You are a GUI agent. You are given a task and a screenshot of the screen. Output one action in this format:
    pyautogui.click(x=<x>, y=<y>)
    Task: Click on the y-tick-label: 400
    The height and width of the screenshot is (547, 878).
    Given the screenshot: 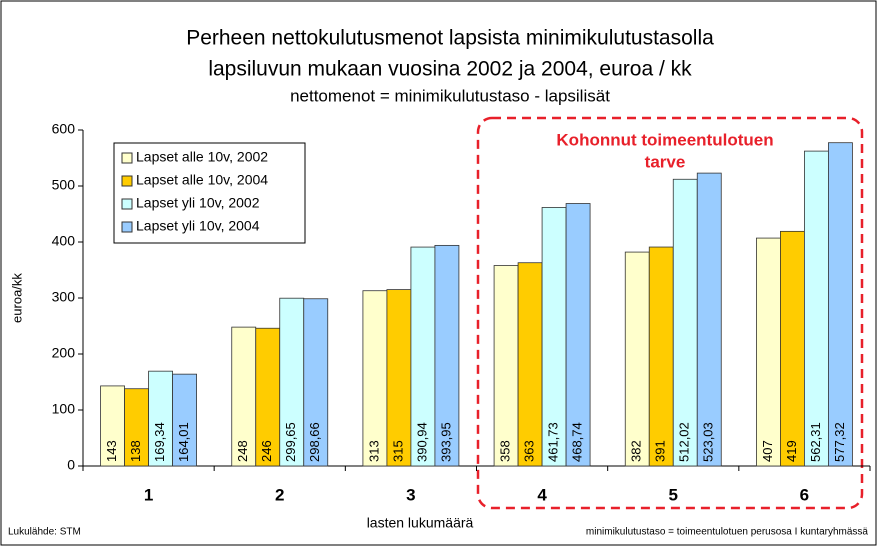 What is the action you would take?
    pyautogui.click(x=64, y=241)
    